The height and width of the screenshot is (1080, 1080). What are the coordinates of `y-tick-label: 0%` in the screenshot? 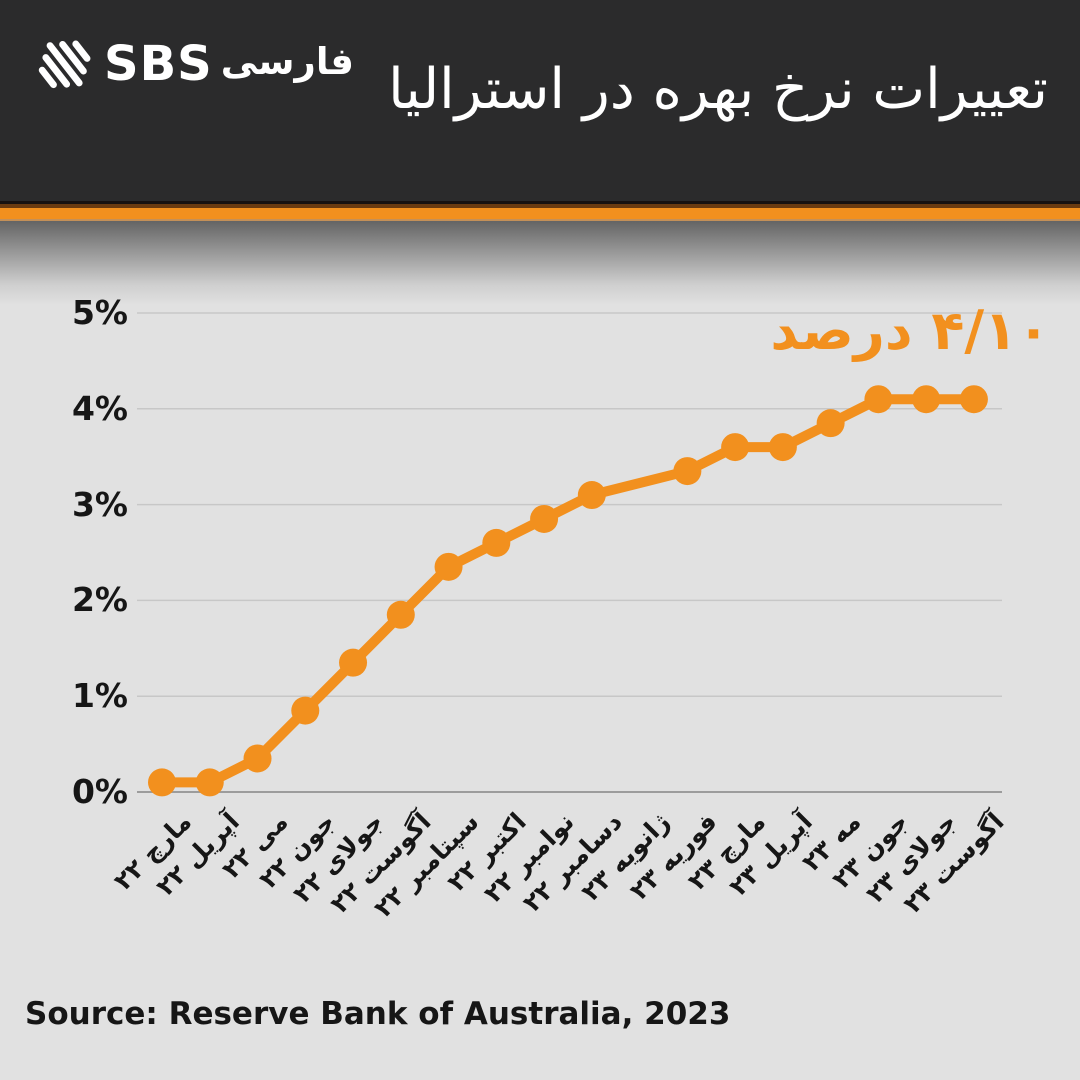 It's located at (99, 791).